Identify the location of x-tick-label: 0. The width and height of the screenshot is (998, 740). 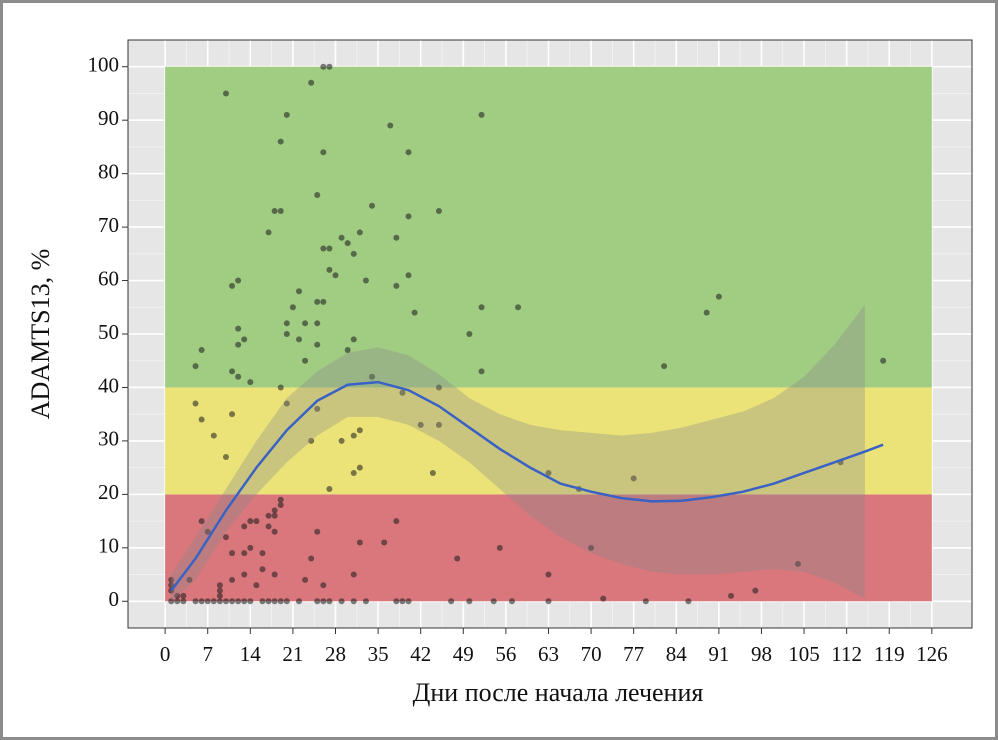
(165, 654).